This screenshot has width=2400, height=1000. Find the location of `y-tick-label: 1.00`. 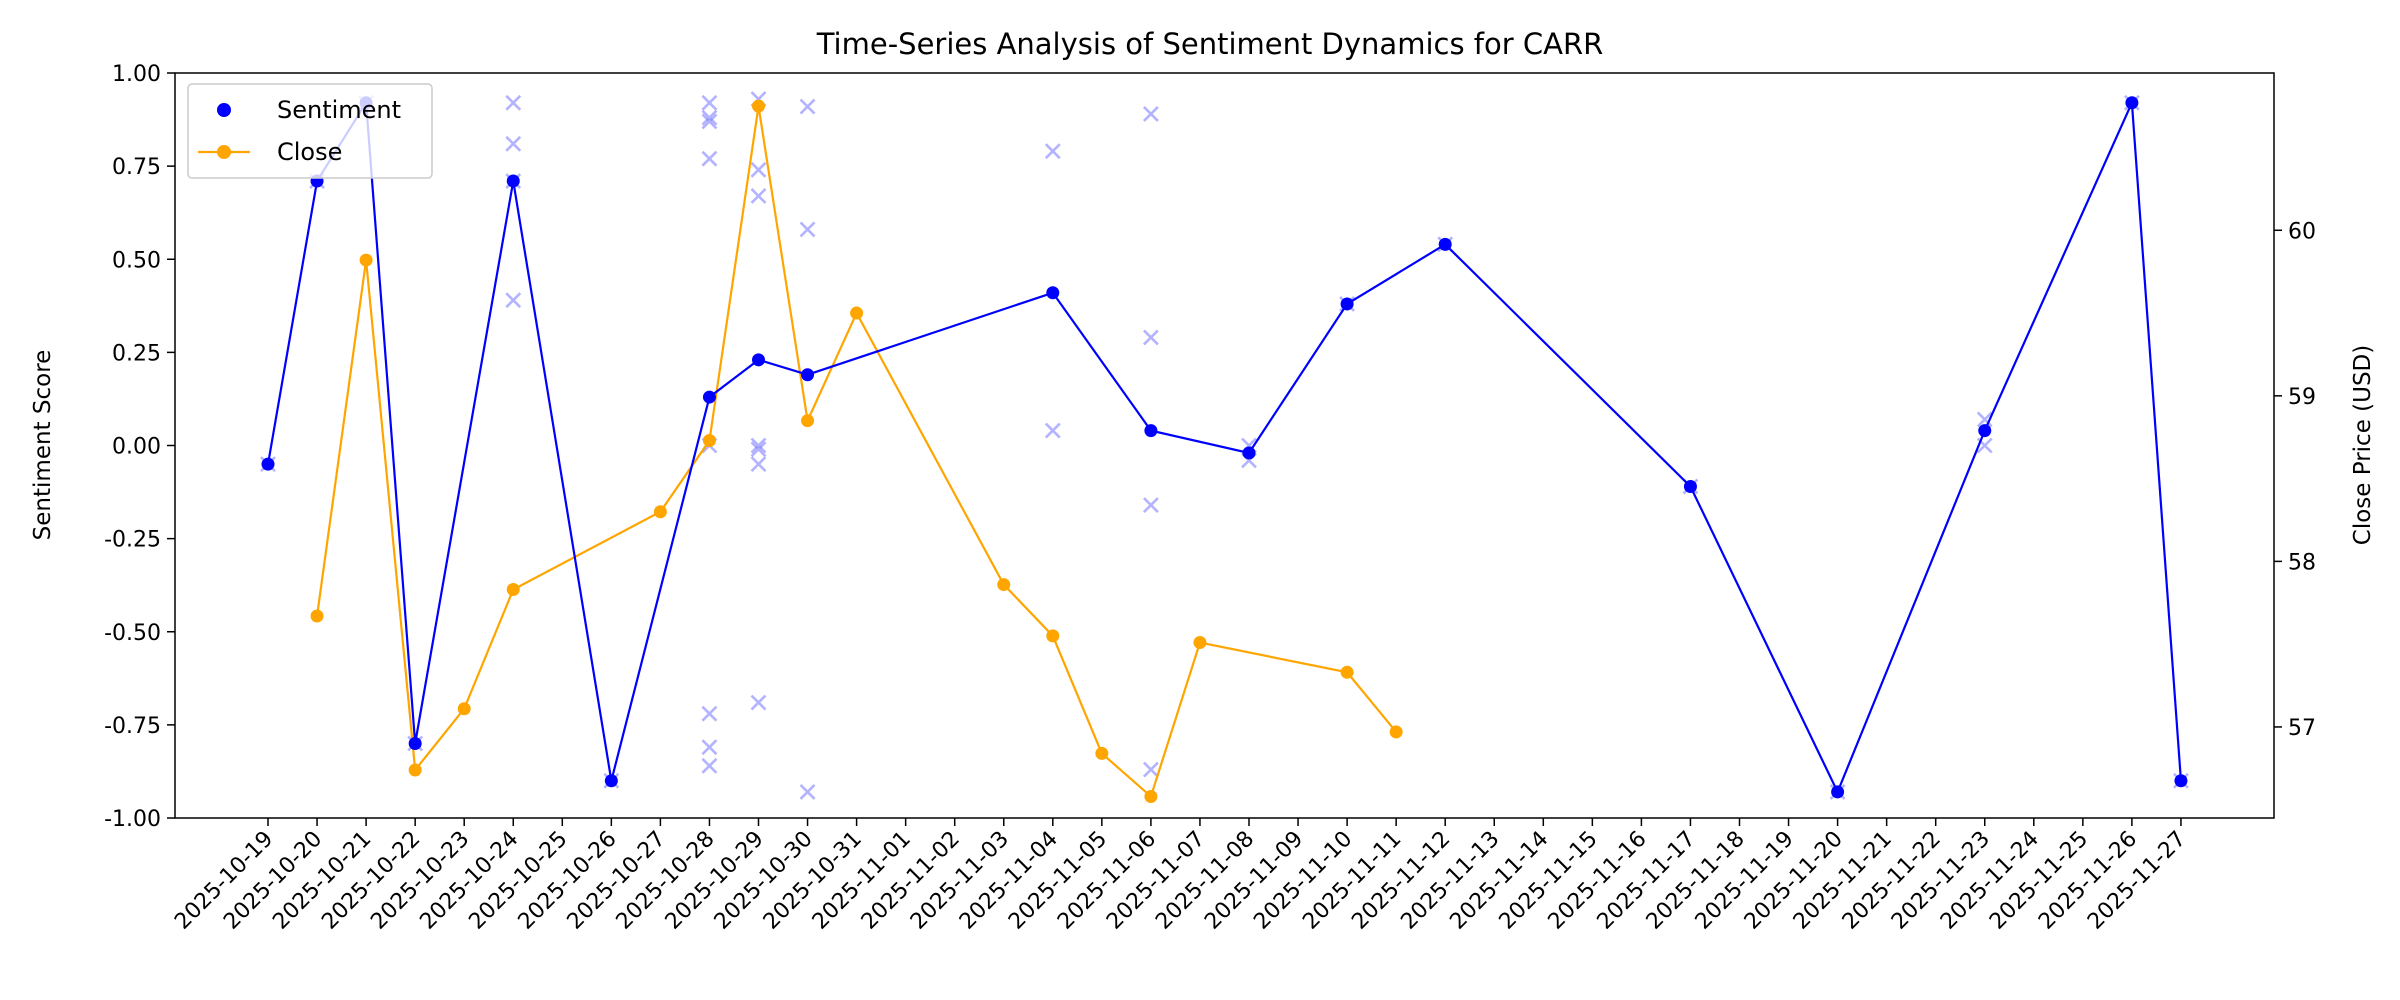

y-tick-label: 1.00 is located at coordinates (136, 74).